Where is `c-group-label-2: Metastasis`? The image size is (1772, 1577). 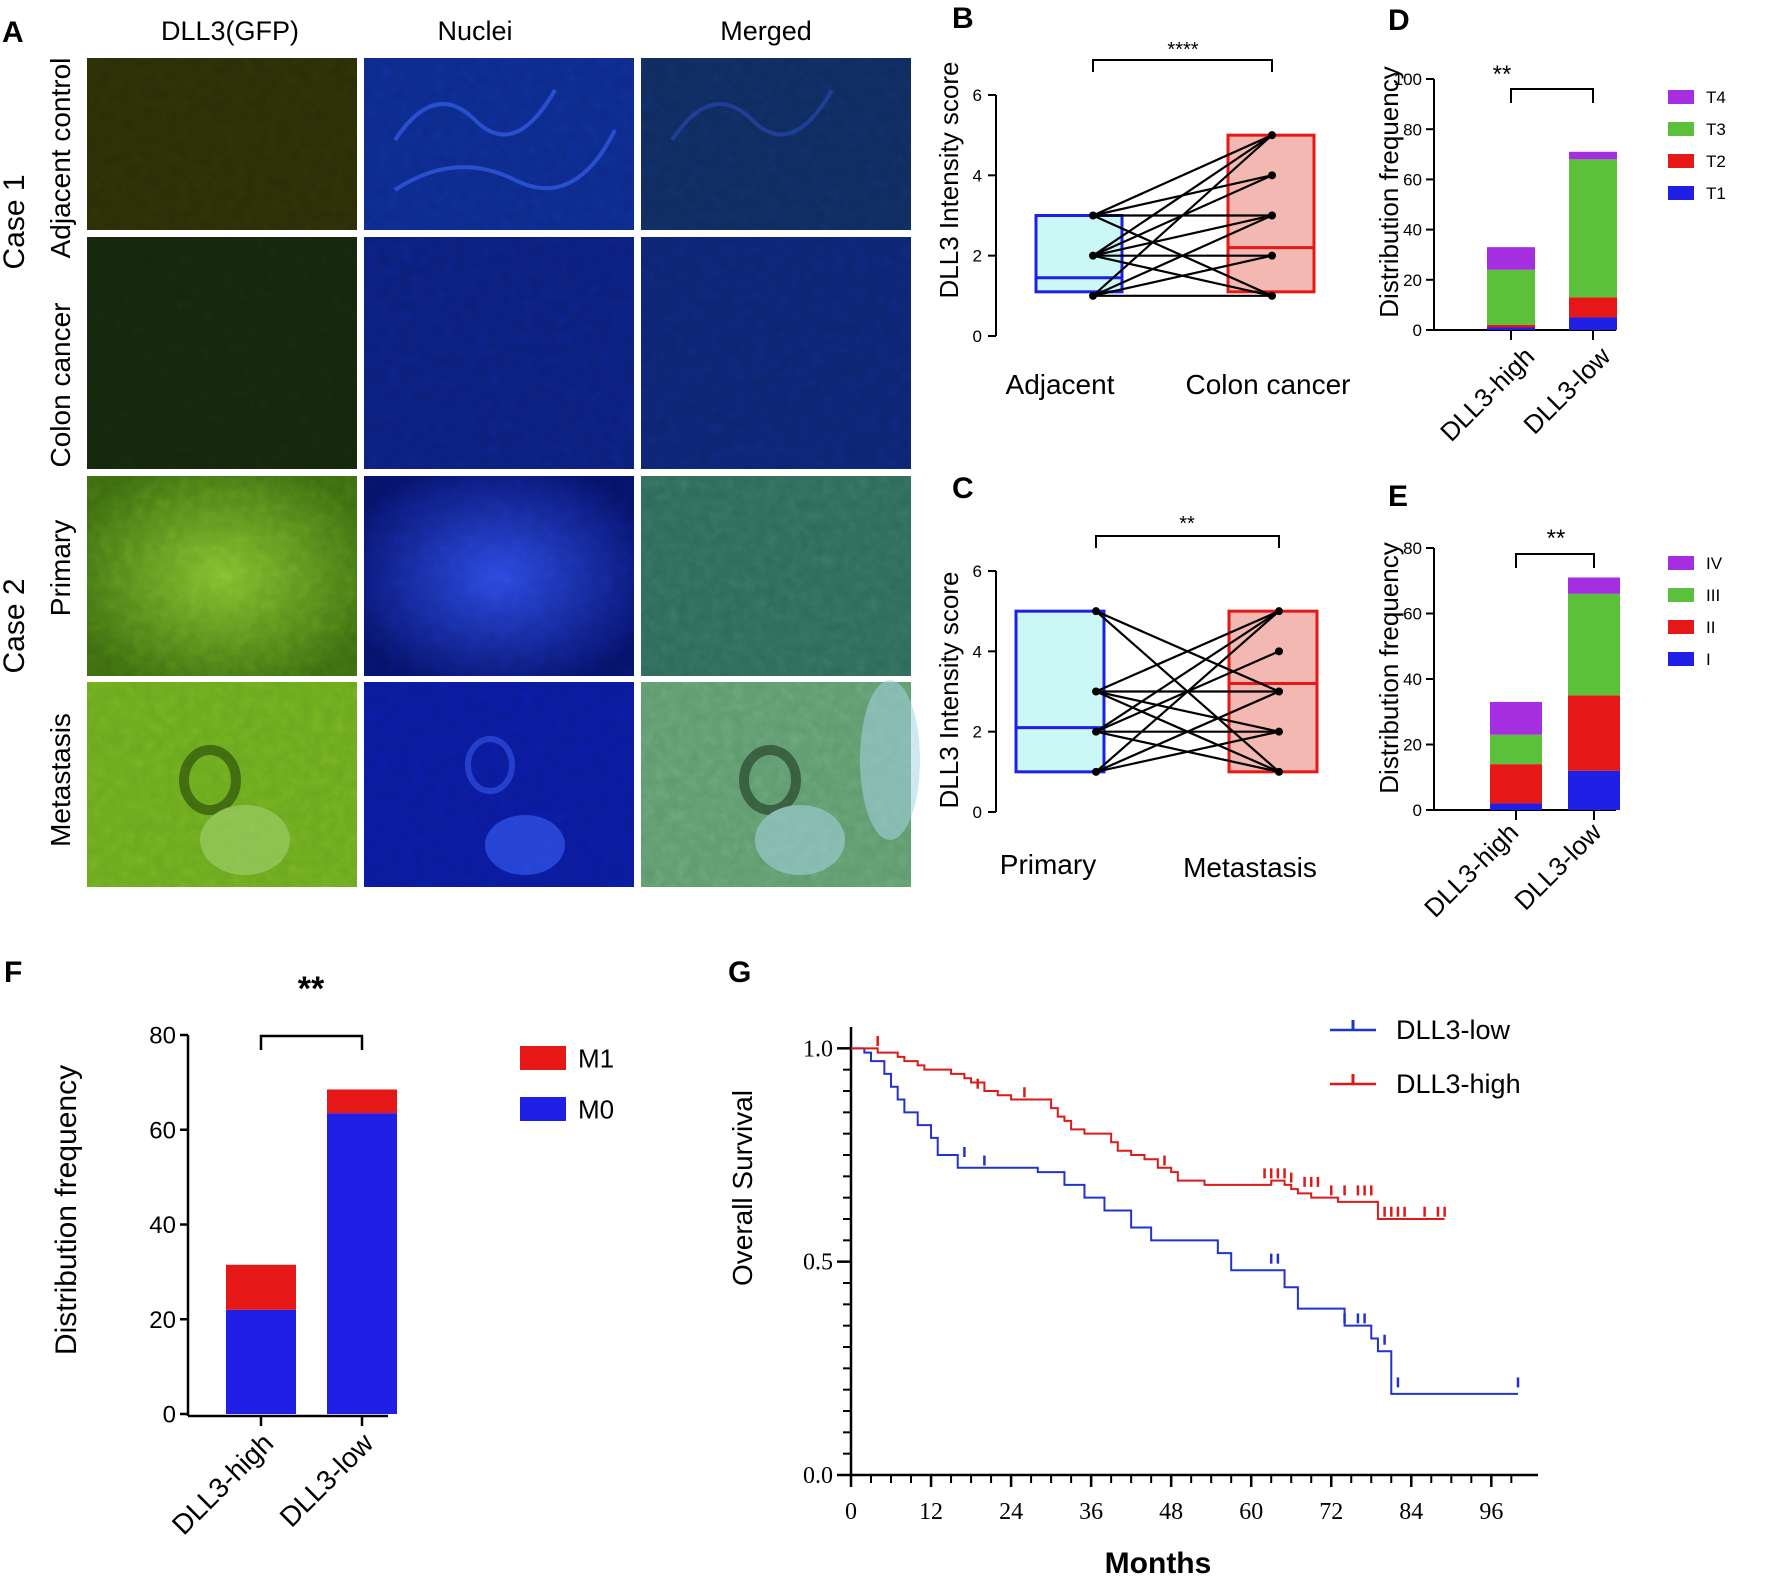 c-group-label-2: Metastasis is located at coordinates (1250, 867).